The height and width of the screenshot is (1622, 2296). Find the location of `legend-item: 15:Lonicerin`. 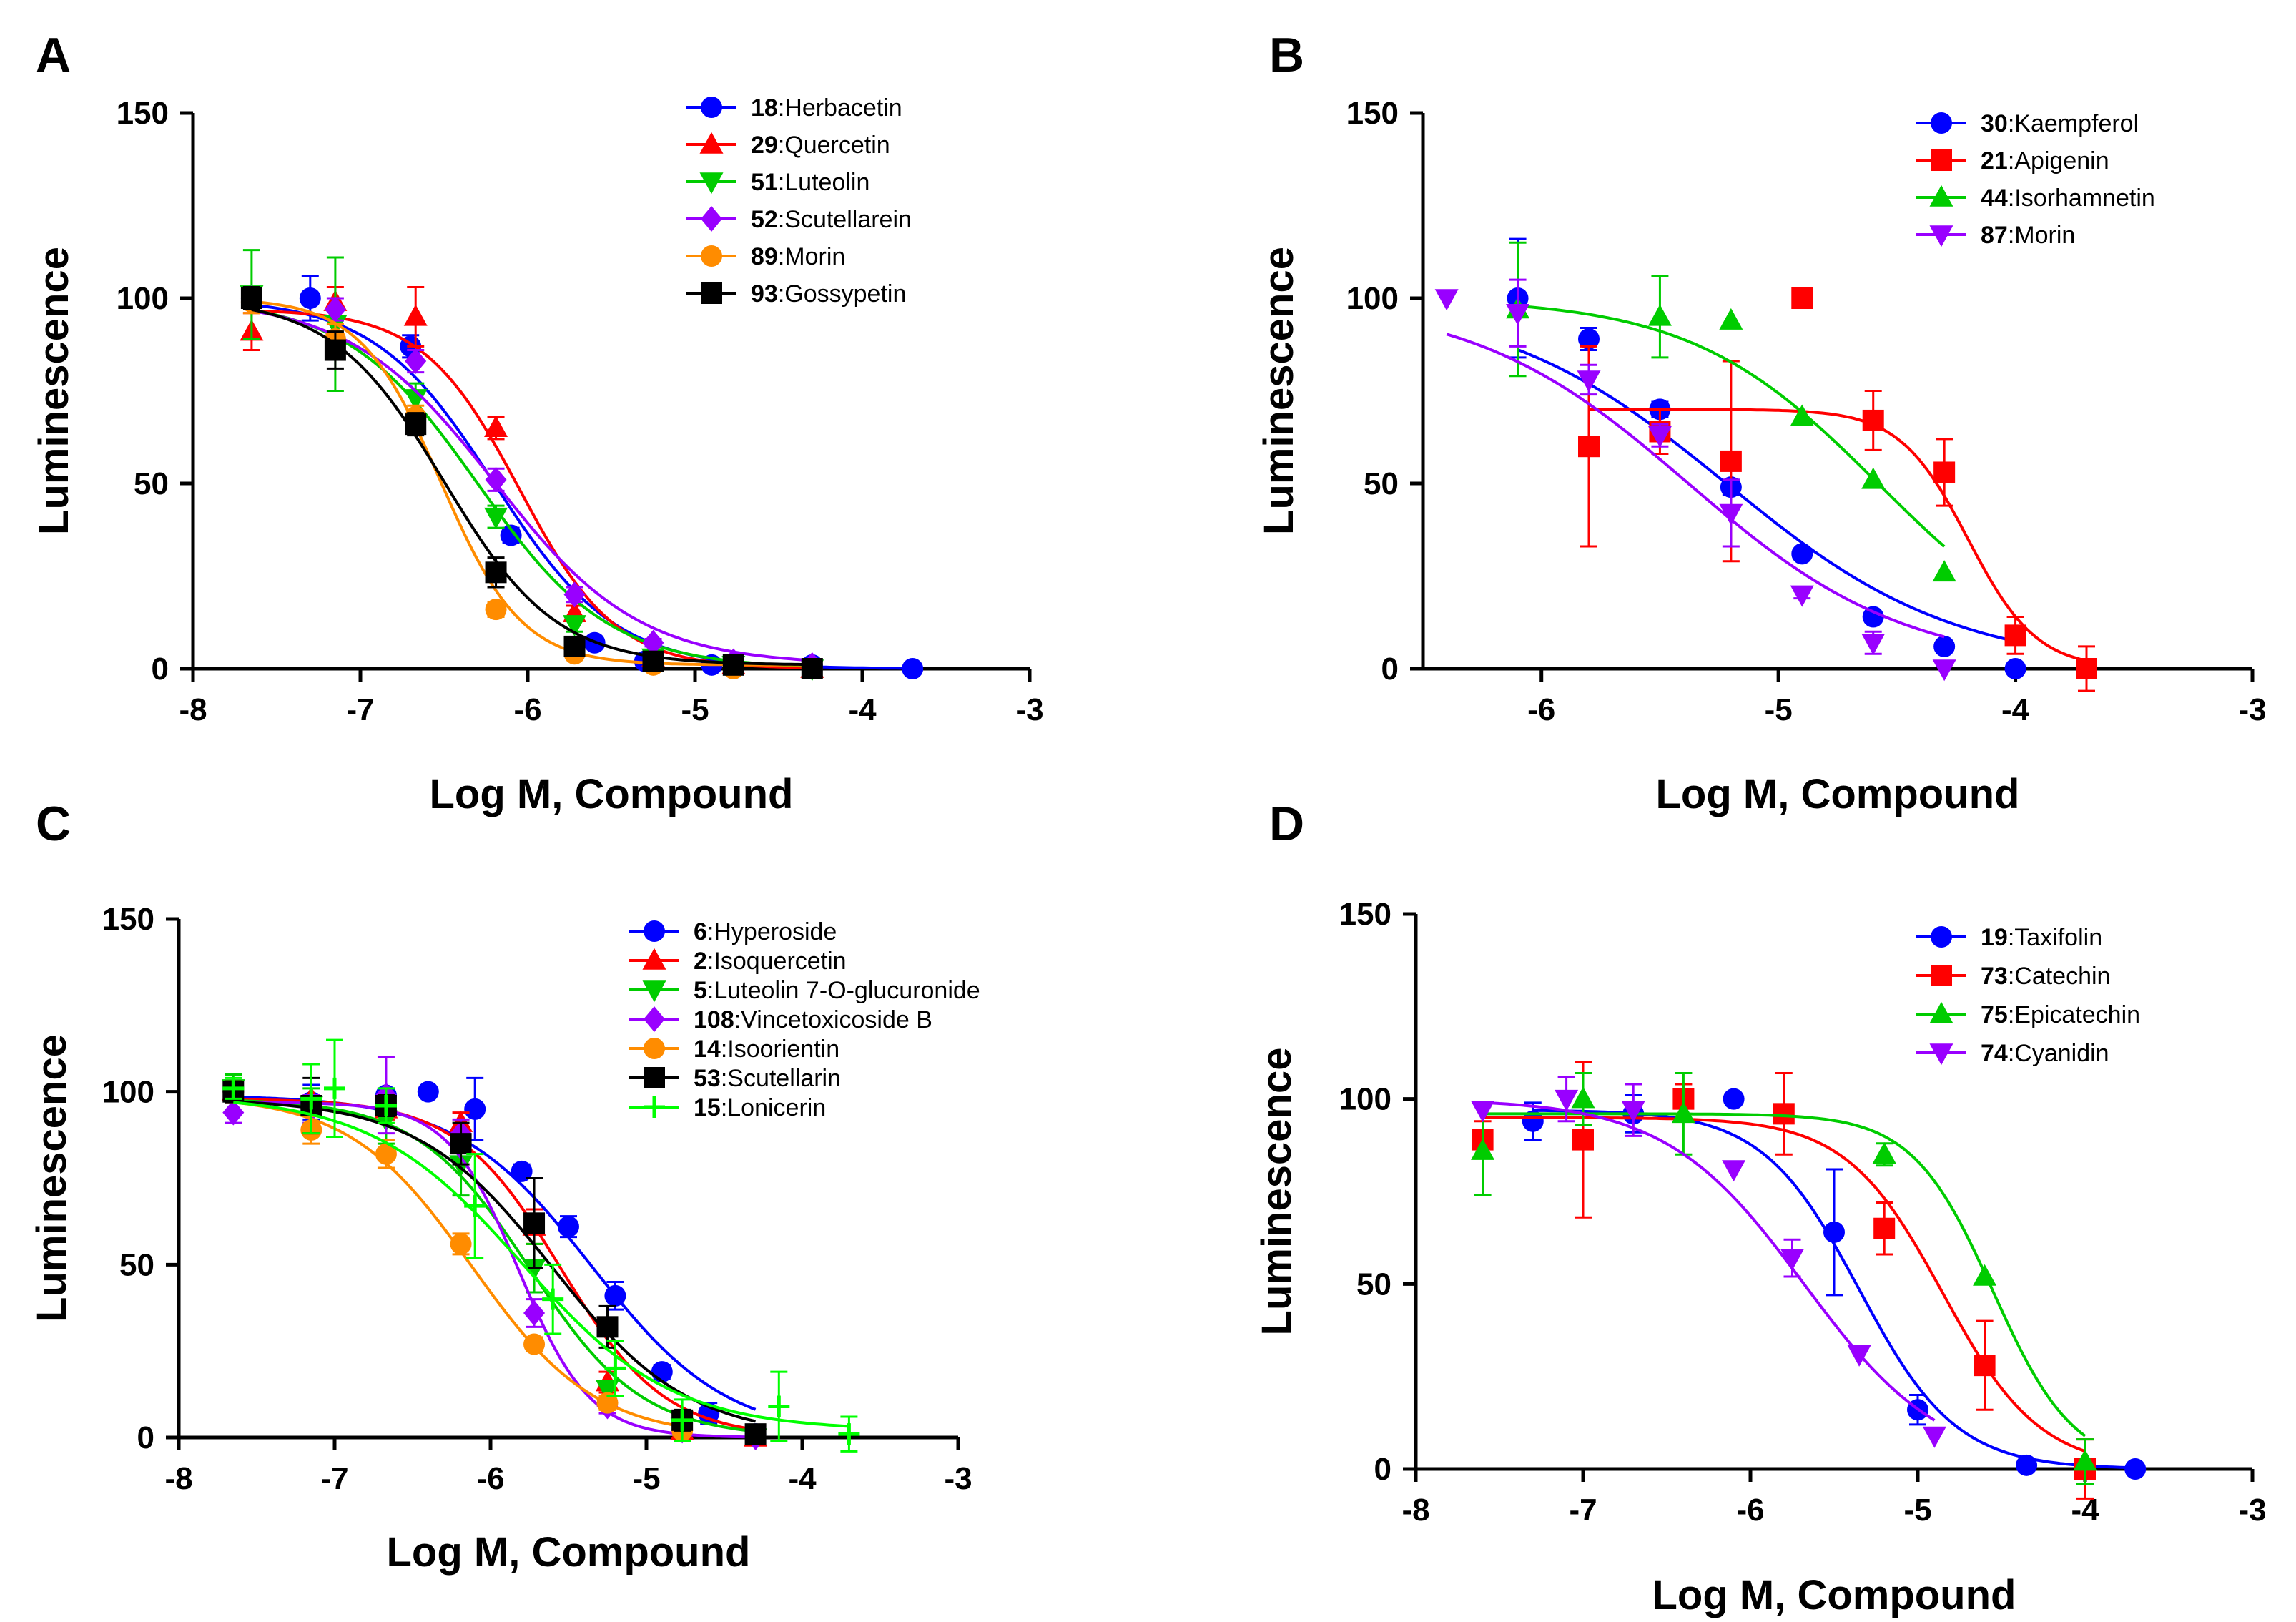

legend-item: 15:Lonicerin is located at coordinates (728, 1107).